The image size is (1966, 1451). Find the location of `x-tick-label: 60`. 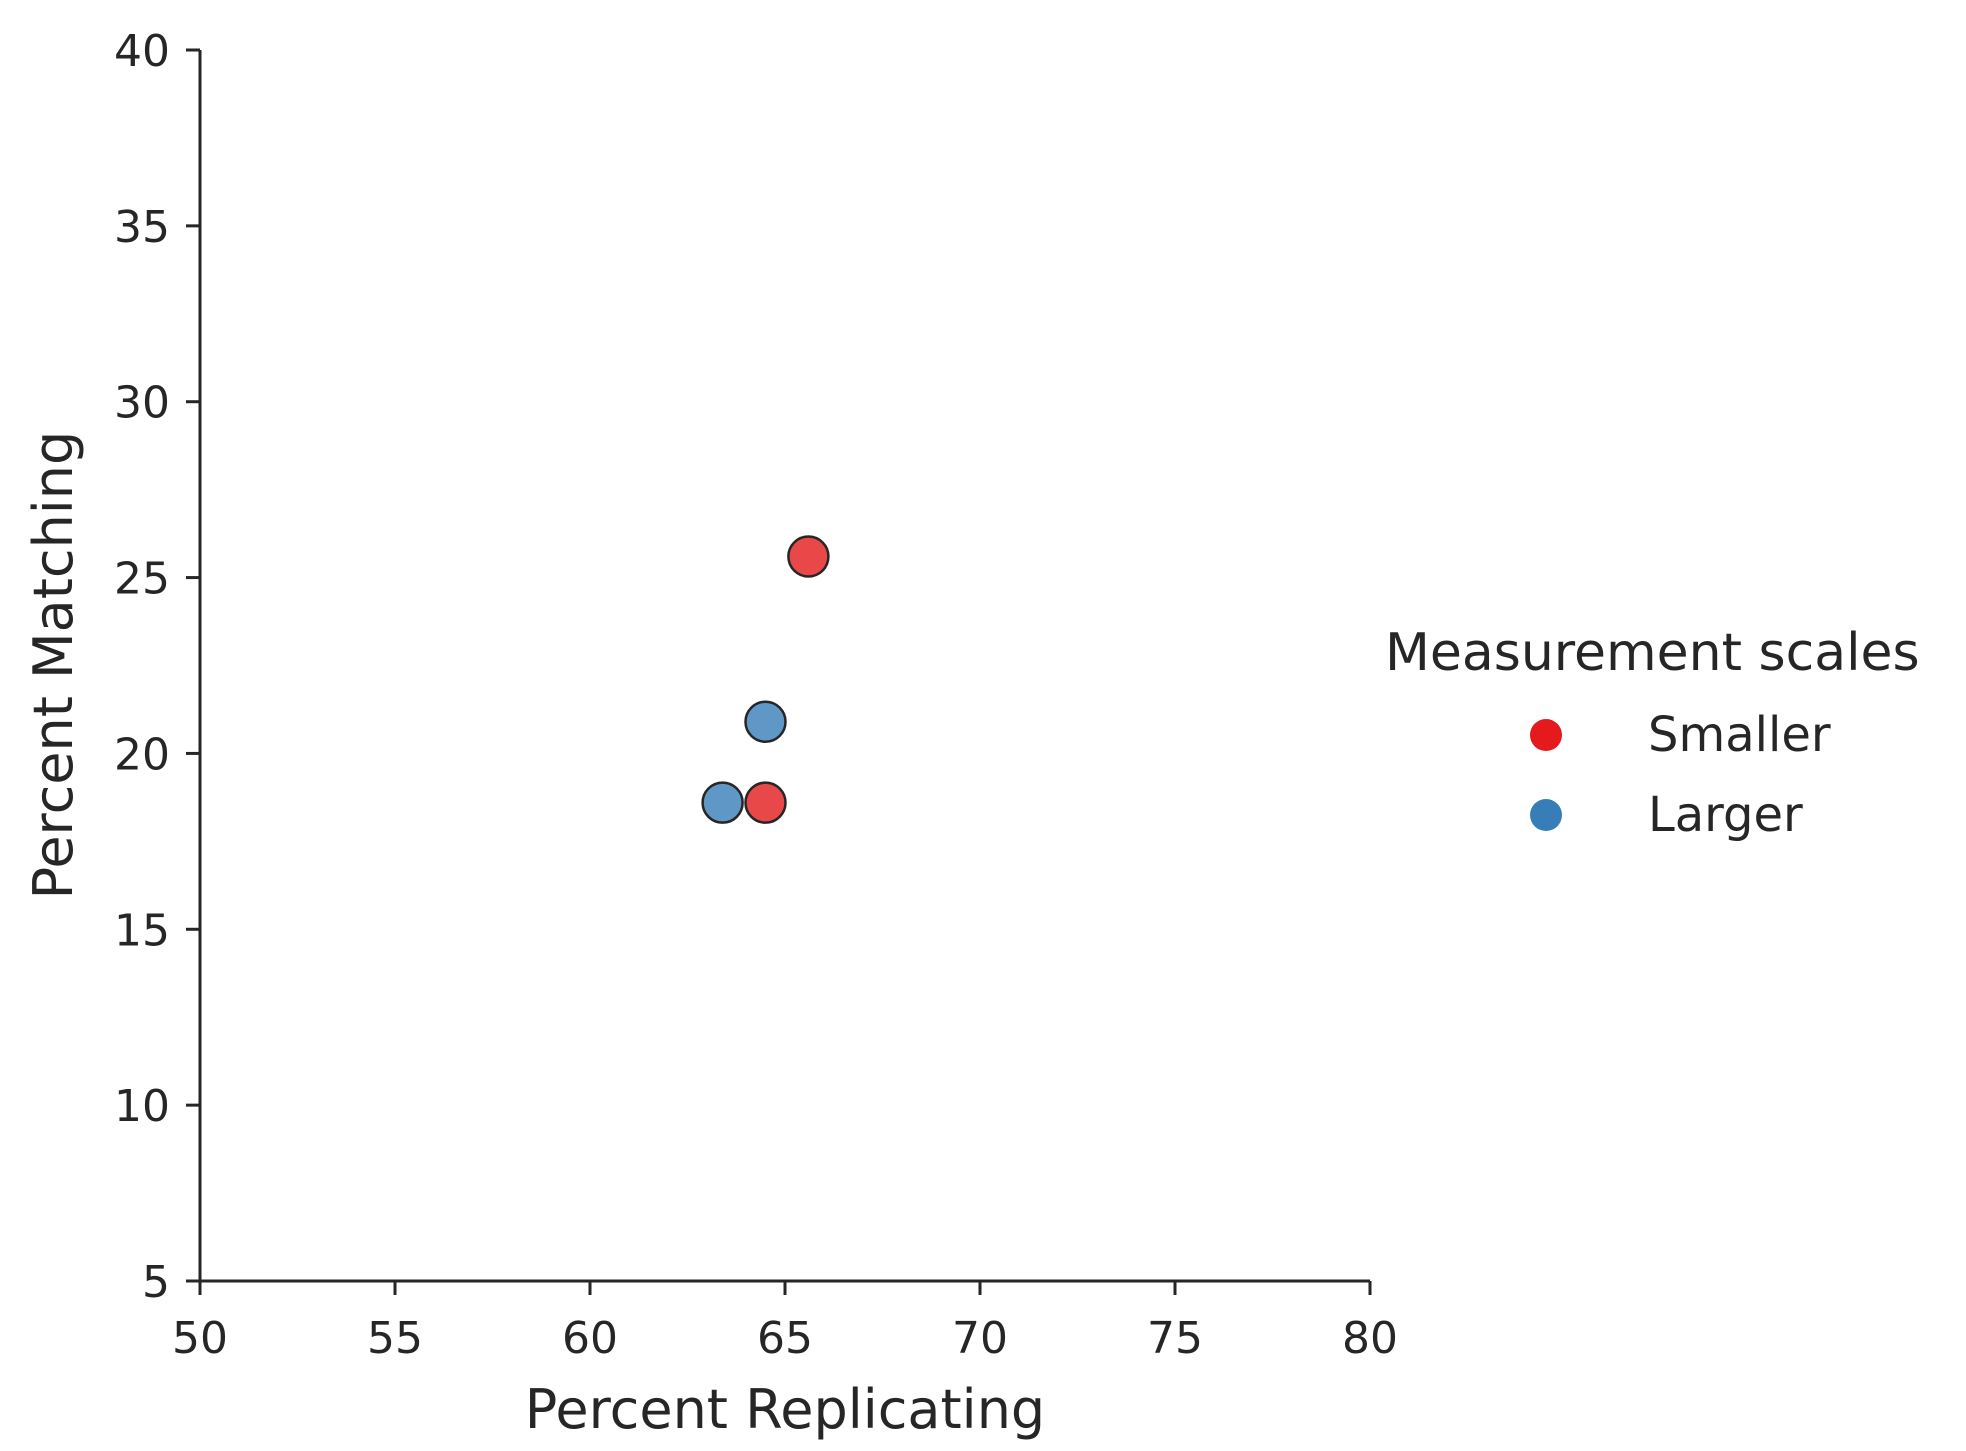

x-tick-label: 60 is located at coordinates (590, 1338).